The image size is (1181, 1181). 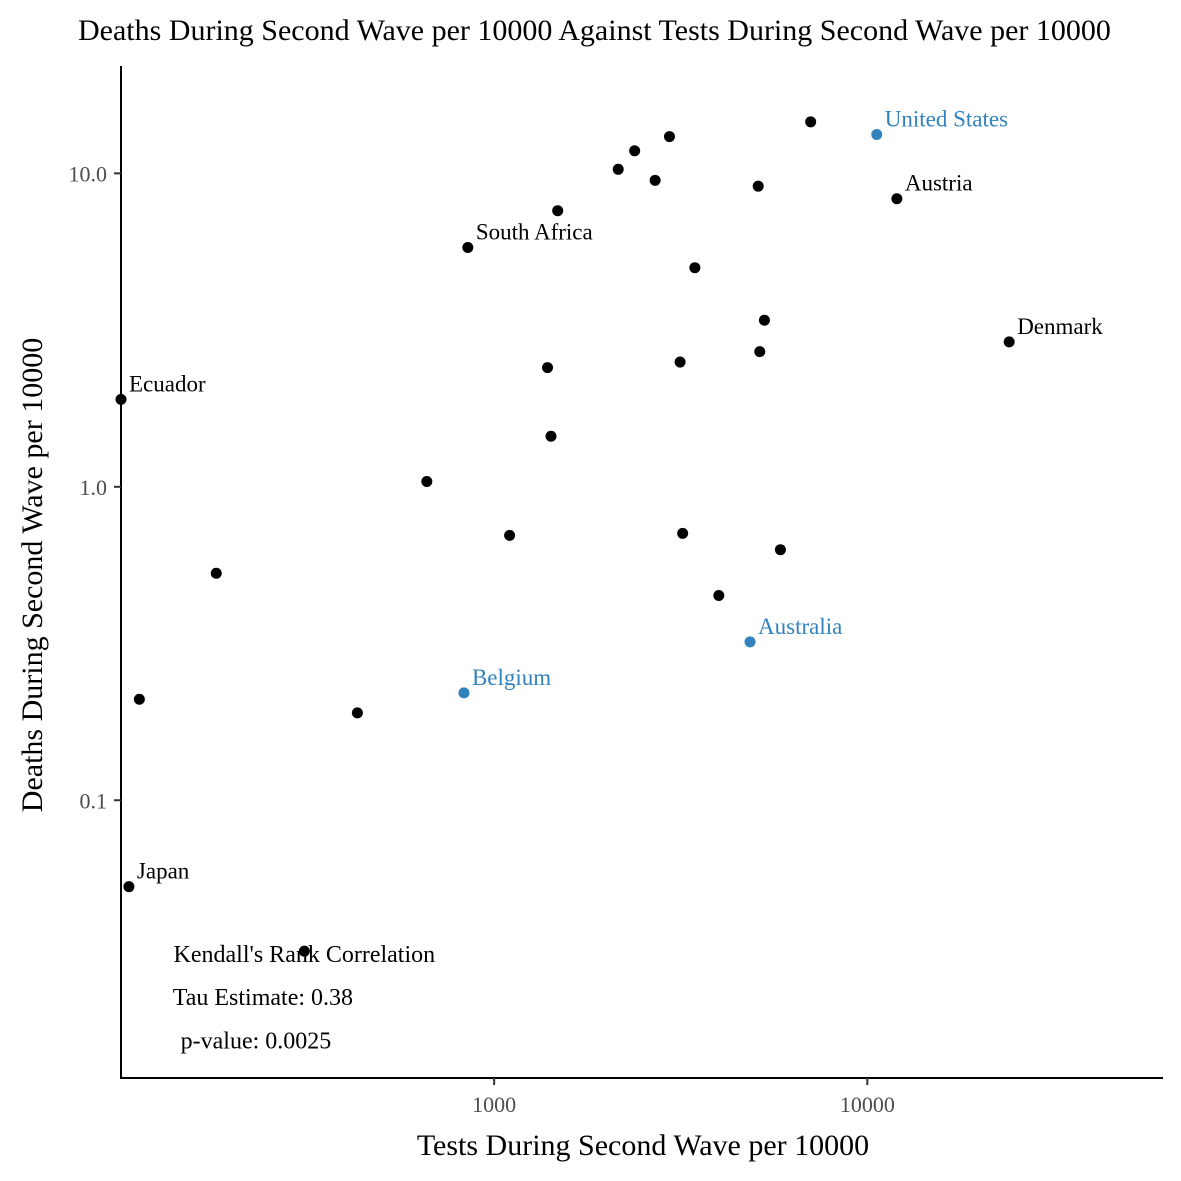 I want to click on point-belgium, so click(x=464, y=693).